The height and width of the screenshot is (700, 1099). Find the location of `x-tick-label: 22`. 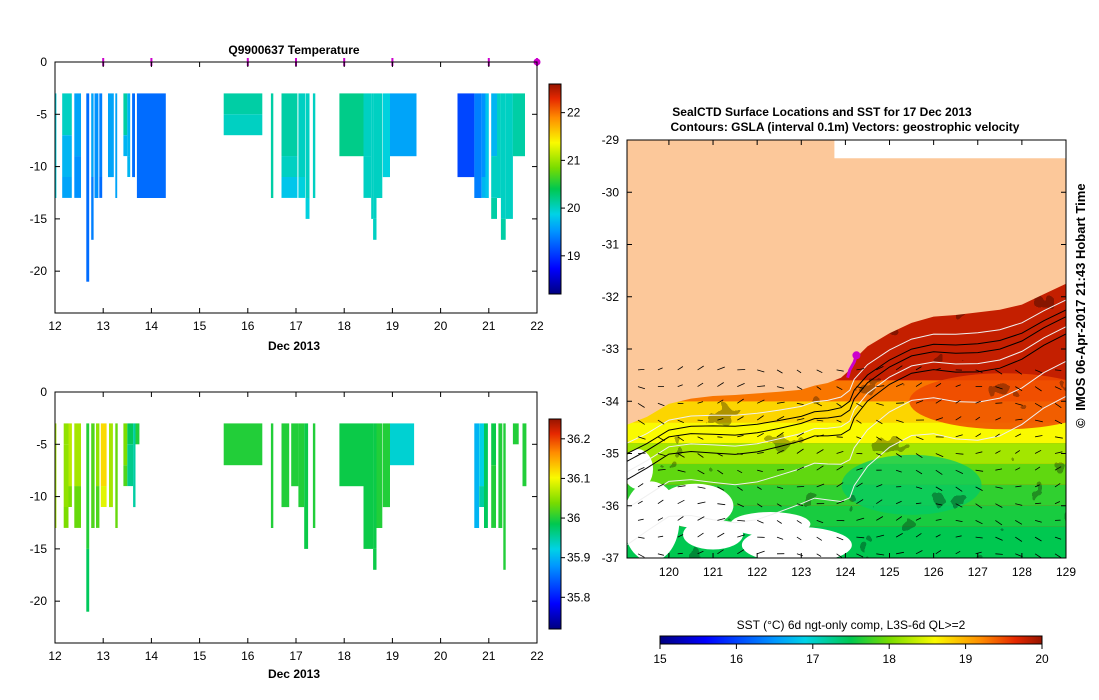

x-tick-label: 22 is located at coordinates (537, 326).